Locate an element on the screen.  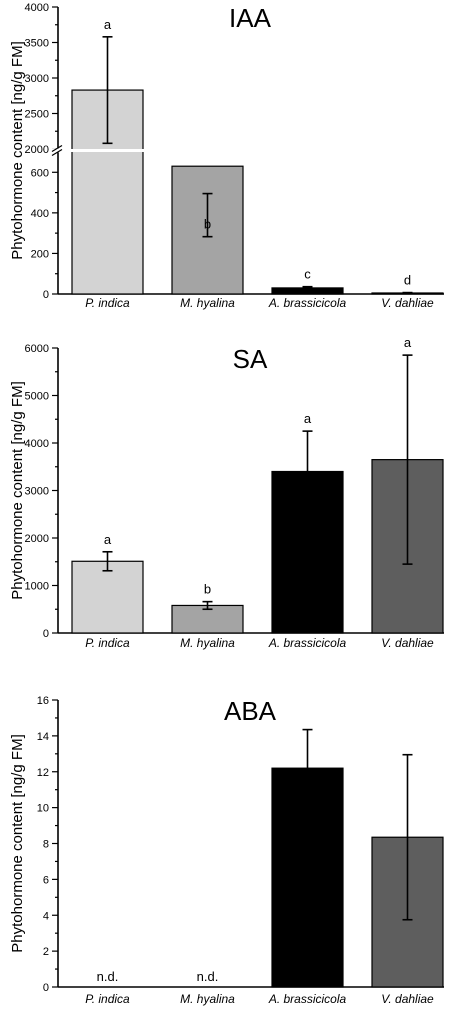
y-tick-label: 5000 is located at coordinates (37, 397).